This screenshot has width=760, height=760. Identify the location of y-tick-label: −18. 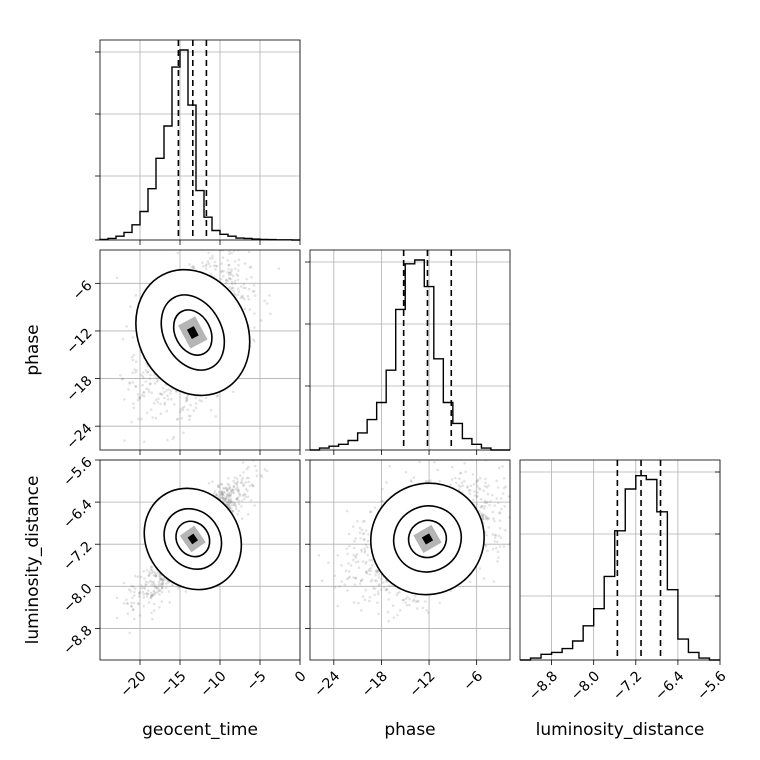
(79, 389).